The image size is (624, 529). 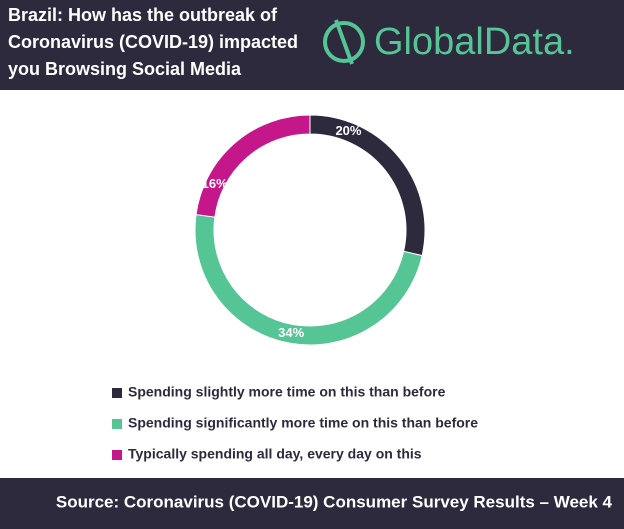 What do you see at coordinates (215, 183) in the screenshot?
I see `data-label: 16%` at bounding box center [215, 183].